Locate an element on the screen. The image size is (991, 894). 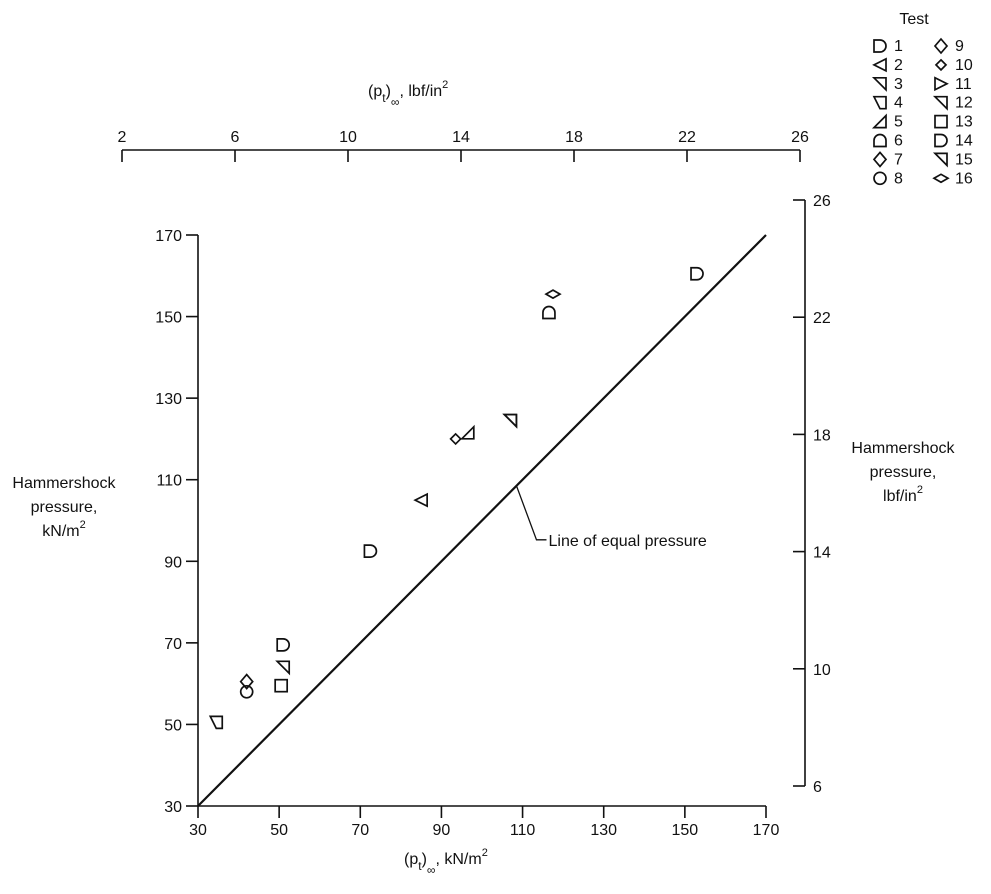
y2-tick-label: 26 is located at coordinates (822, 201).